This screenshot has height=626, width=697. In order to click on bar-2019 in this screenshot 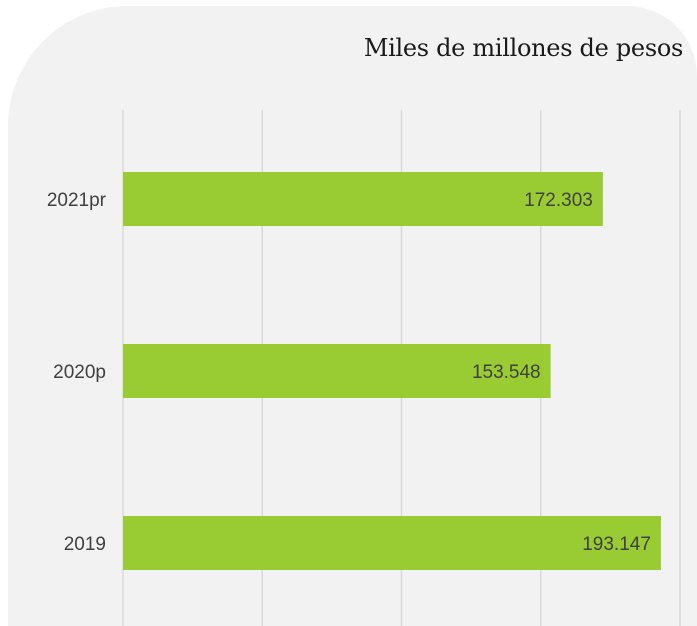, I will do `click(392, 543)`.